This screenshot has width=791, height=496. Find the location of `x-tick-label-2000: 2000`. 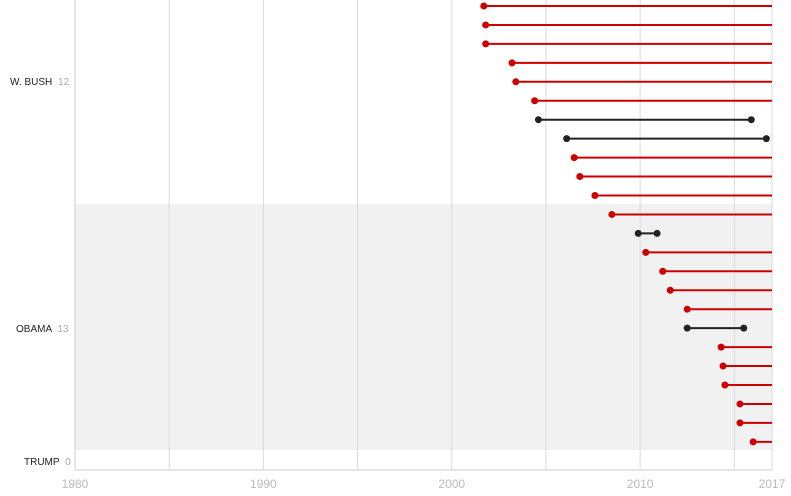

x-tick-label-2000: 2000 is located at coordinates (451, 484).